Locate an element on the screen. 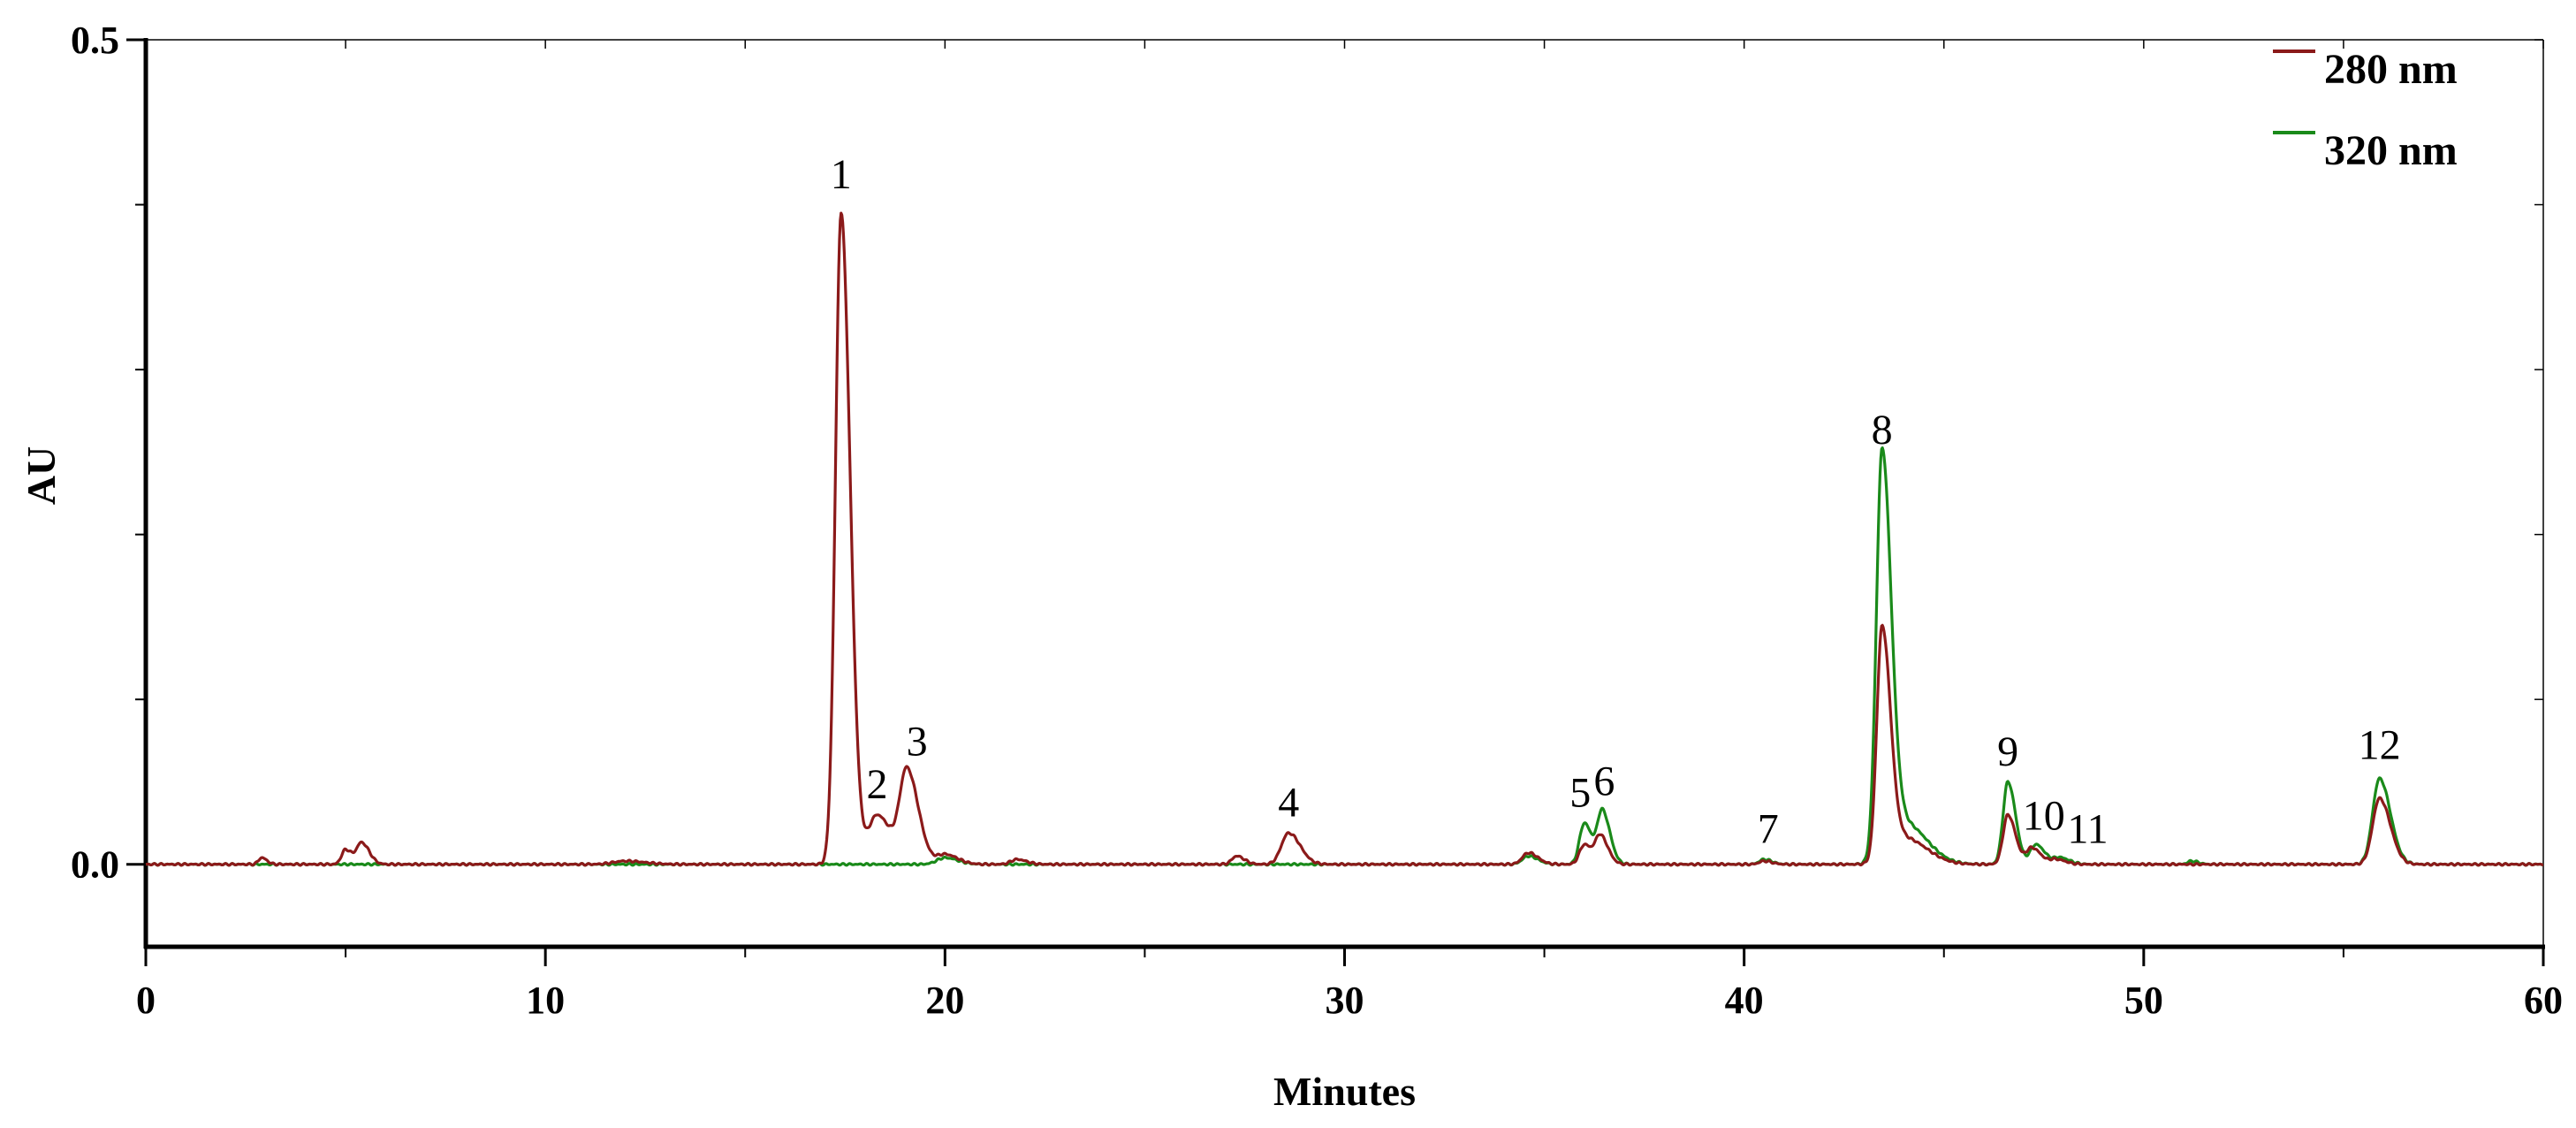  x-axis-title: Minutes is located at coordinates (1344, 1091).